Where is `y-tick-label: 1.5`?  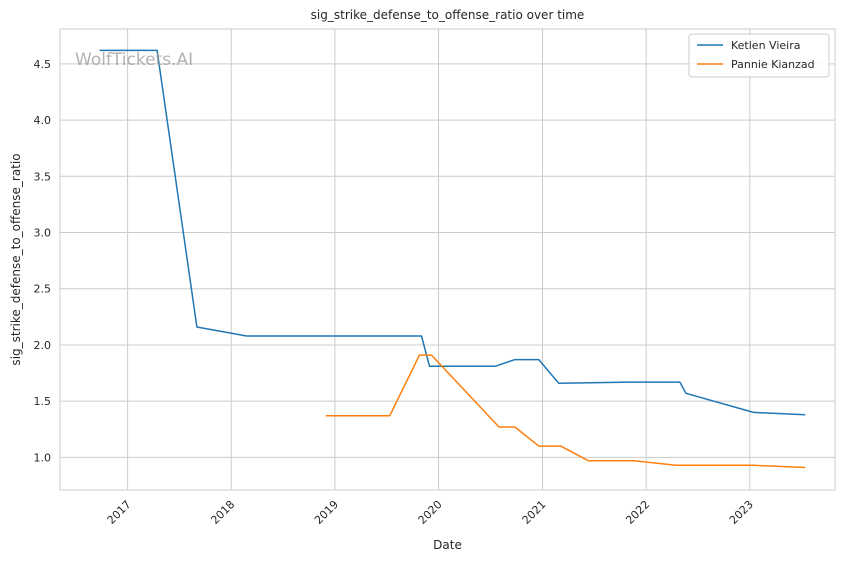
y-tick-label: 1.5 is located at coordinates (43, 401).